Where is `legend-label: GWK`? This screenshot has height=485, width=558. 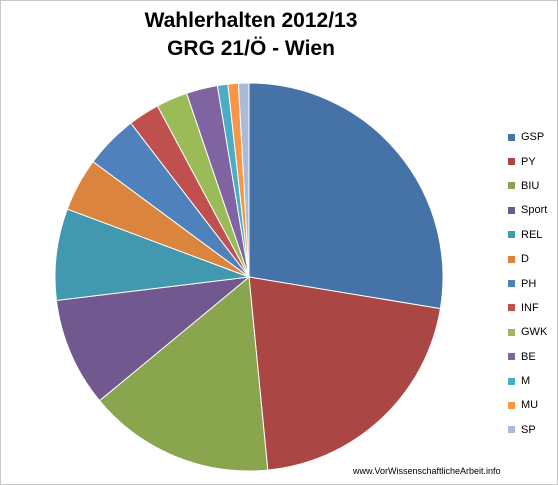
legend-label: GWK is located at coordinates (534, 332).